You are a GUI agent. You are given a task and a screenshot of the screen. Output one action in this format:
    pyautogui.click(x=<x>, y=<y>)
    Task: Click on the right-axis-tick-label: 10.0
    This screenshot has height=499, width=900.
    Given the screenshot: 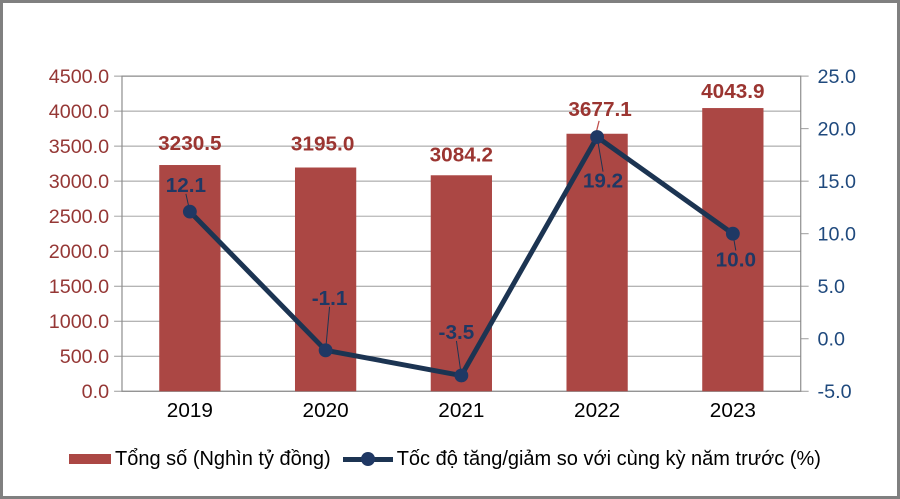 What is the action you would take?
    pyautogui.click(x=837, y=235)
    